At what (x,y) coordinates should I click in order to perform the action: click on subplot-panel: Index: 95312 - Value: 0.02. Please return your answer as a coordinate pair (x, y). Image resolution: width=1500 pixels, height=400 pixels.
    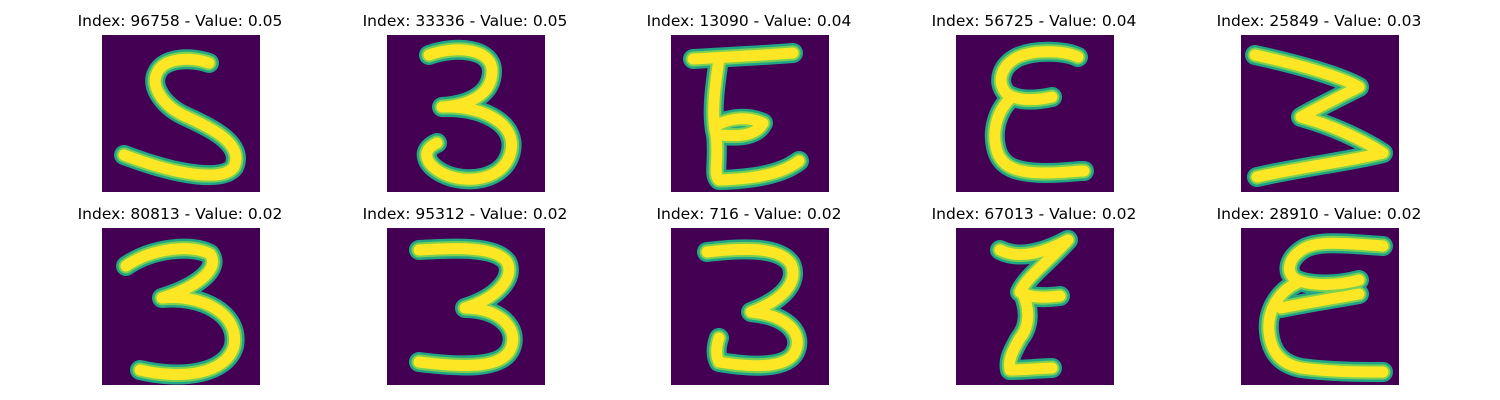
    Looking at the image, I should click on (465, 295).